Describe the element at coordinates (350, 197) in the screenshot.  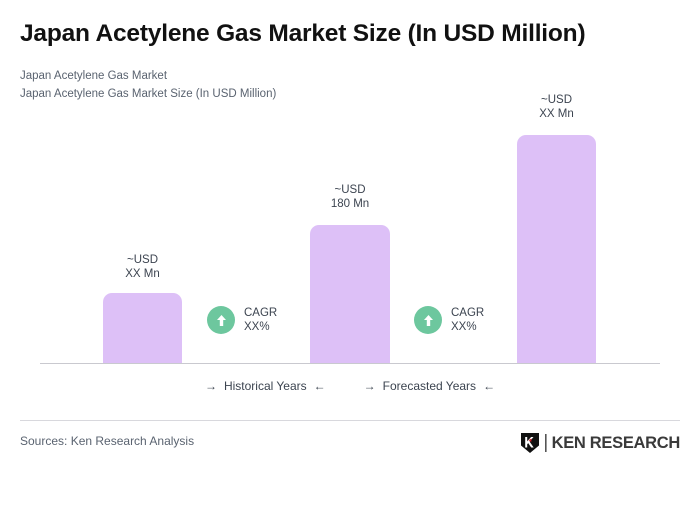
I see `bar-label-mid: ~USD 180 Mn` at that location.